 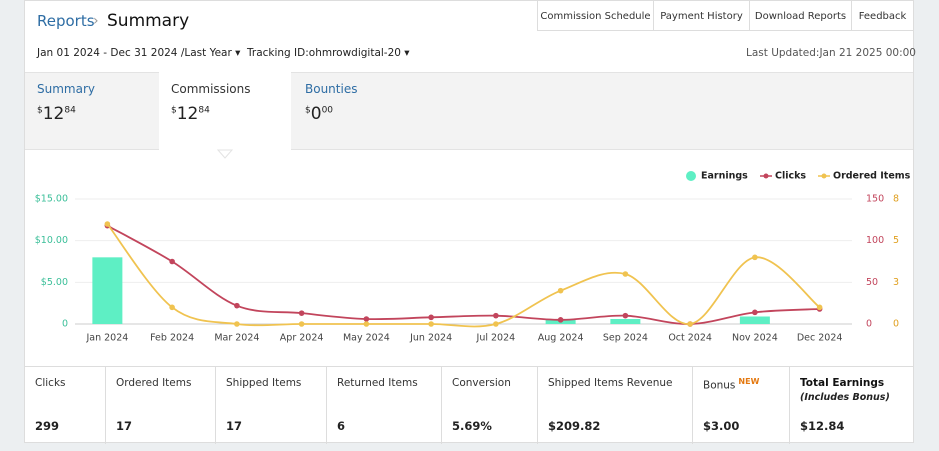 What do you see at coordinates (690, 338) in the screenshot?
I see `x-tick-label: Oct 2024` at bounding box center [690, 338].